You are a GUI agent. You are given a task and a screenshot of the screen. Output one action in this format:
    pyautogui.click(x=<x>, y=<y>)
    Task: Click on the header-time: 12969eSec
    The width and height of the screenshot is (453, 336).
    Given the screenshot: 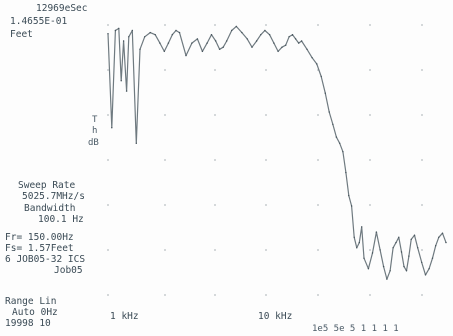 What is the action you would take?
    pyautogui.click(x=61, y=8)
    